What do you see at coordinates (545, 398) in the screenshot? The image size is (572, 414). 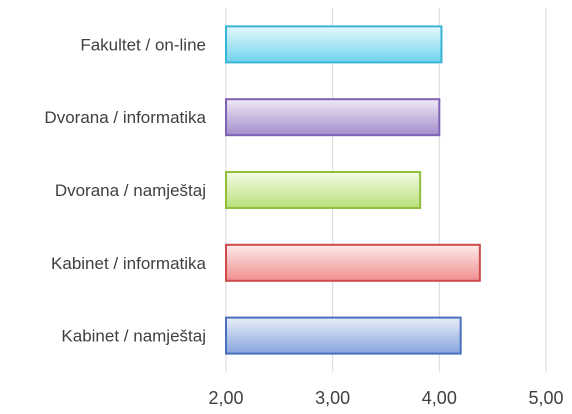 I see `x-tick-label: 5,00` at bounding box center [545, 398].